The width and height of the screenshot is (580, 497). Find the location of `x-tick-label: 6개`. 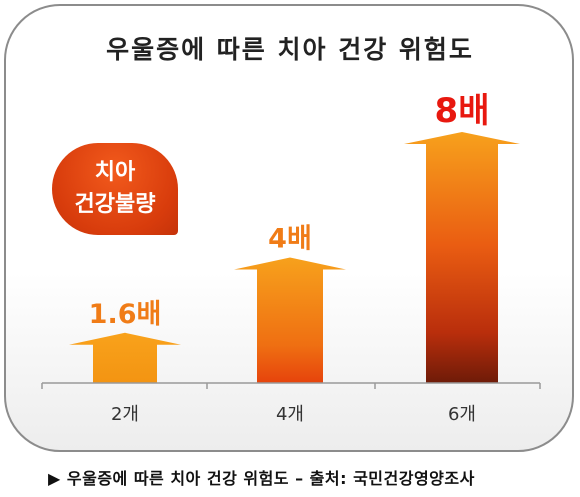

x-tick-label: 6개 is located at coordinates (462, 414).